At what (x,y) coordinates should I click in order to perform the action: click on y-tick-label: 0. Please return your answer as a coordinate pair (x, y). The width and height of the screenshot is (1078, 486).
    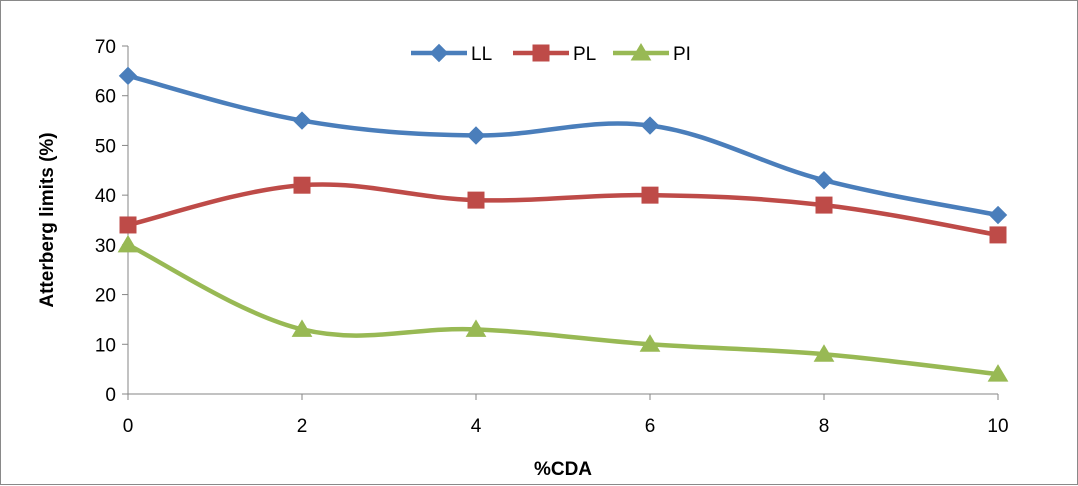
    Looking at the image, I should click on (110, 395).